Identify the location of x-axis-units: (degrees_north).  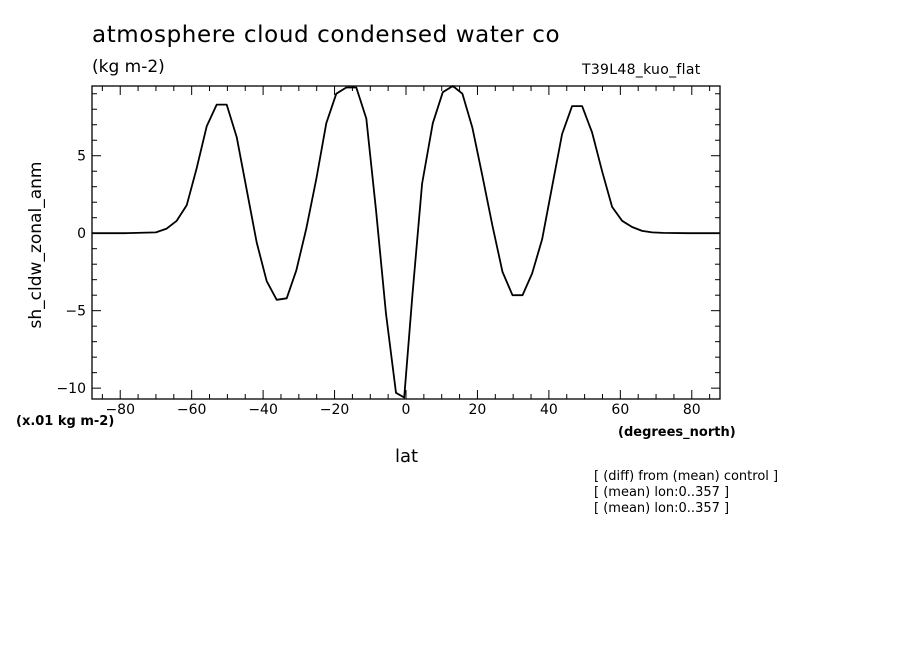
(677, 432).